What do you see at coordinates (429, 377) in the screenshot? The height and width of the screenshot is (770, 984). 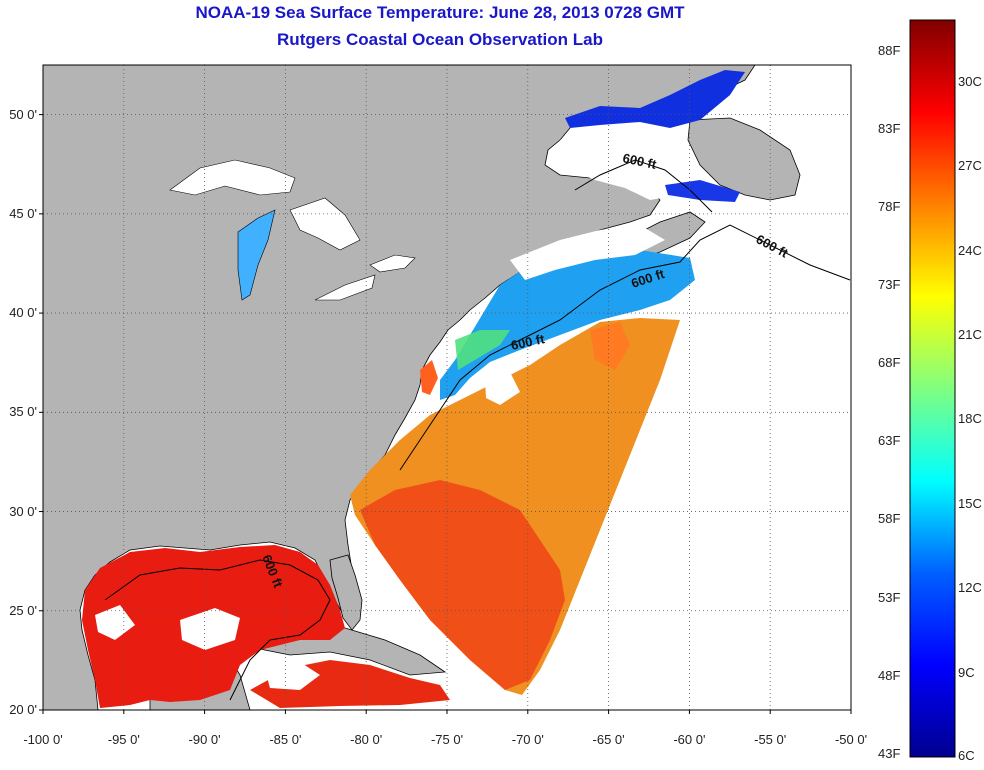 I see `sst-chesapeake` at bounding box center [429, 377].